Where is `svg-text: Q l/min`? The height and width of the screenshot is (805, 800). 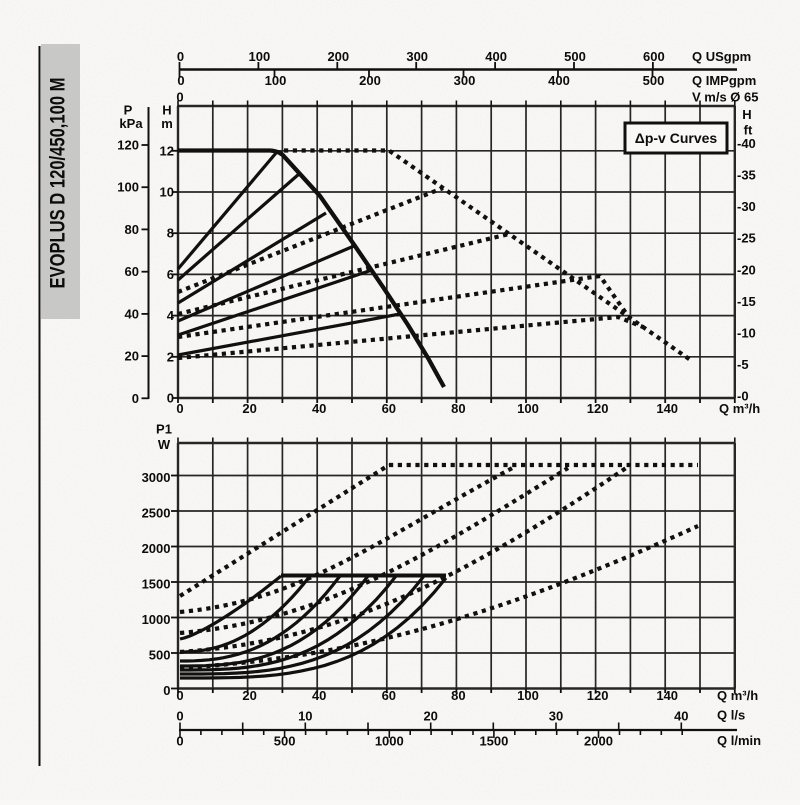 svg-text: Q l/min is located at coordinates (739, 740).